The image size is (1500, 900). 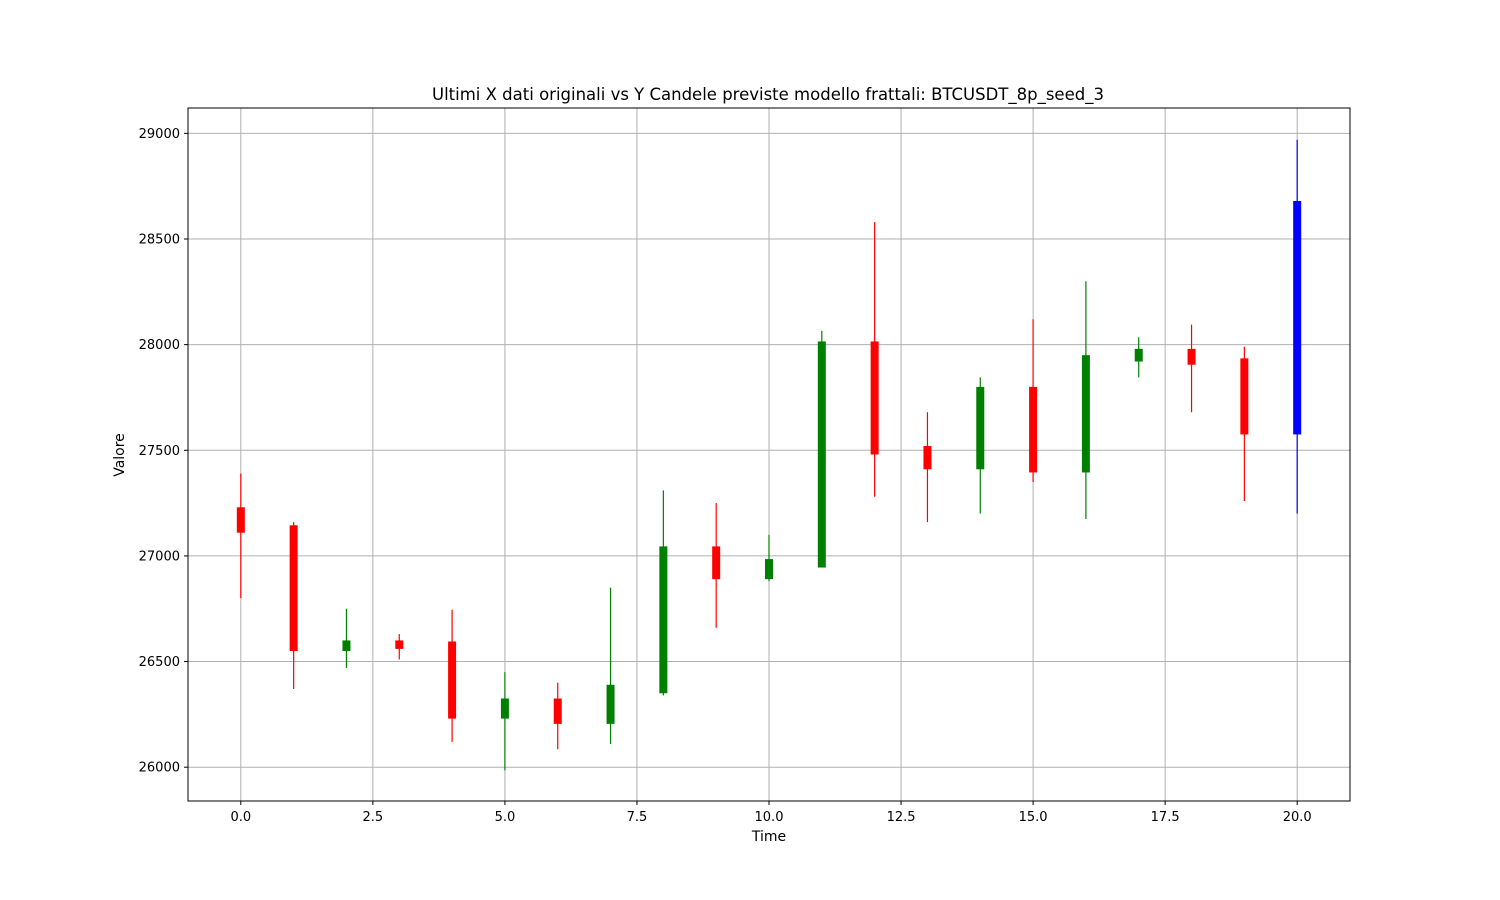 What do you see at coordinates (1297, 817) in the screenshot?
I see `x-tick-label: 20.0` at bounding box center [1297, 817].